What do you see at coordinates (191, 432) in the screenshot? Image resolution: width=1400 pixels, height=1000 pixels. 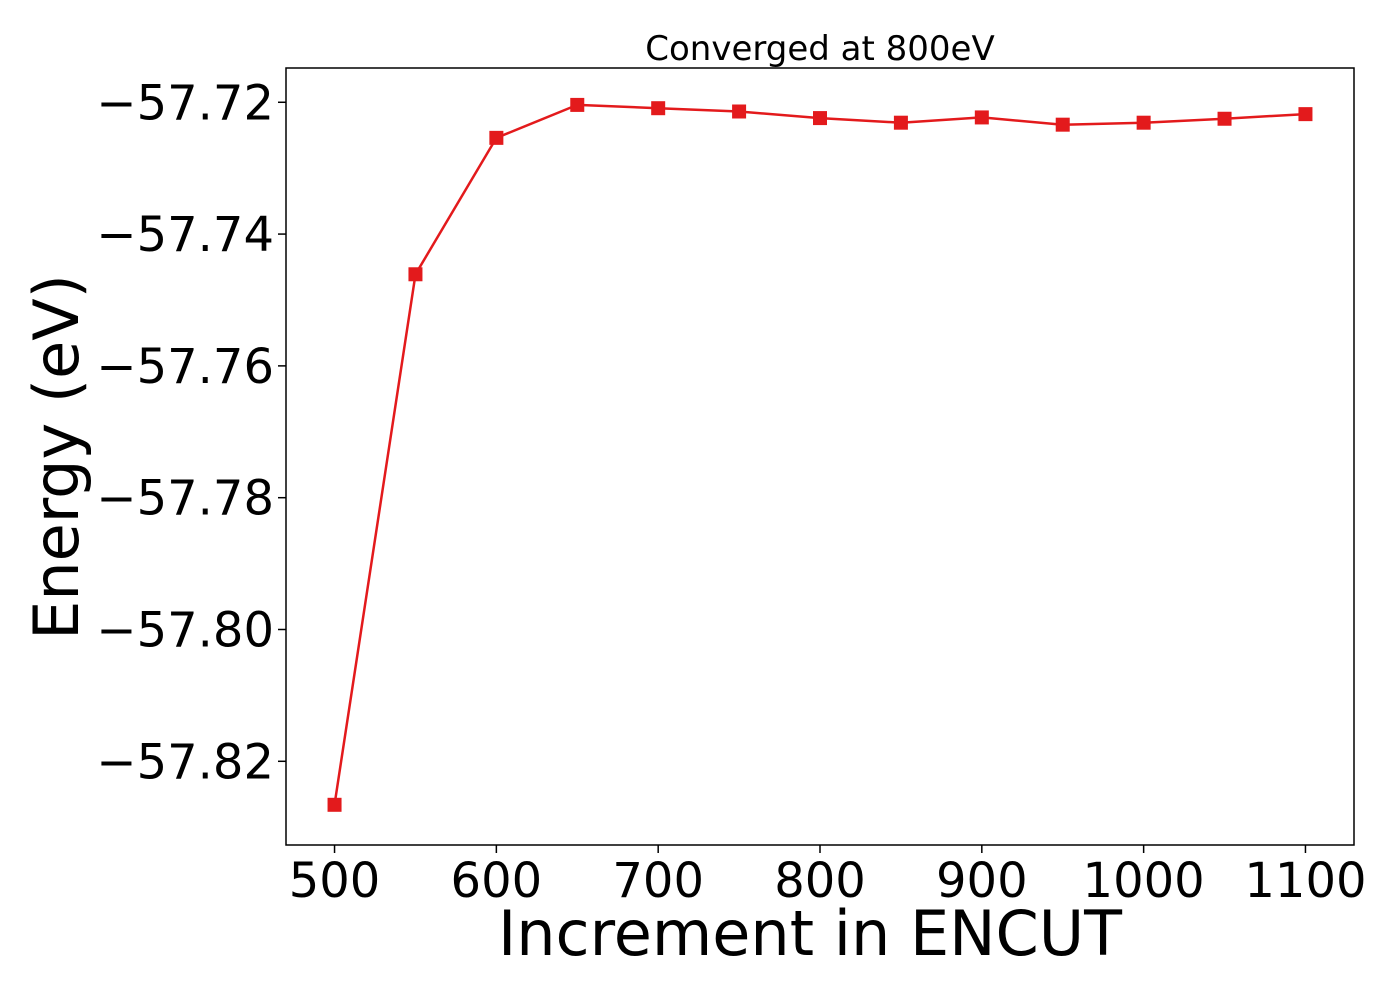 I see `y-axis-ticks: −57.72 −57.74 −57.76 −57.78 −57.80 −57.82` at bounding box center [191, 432].